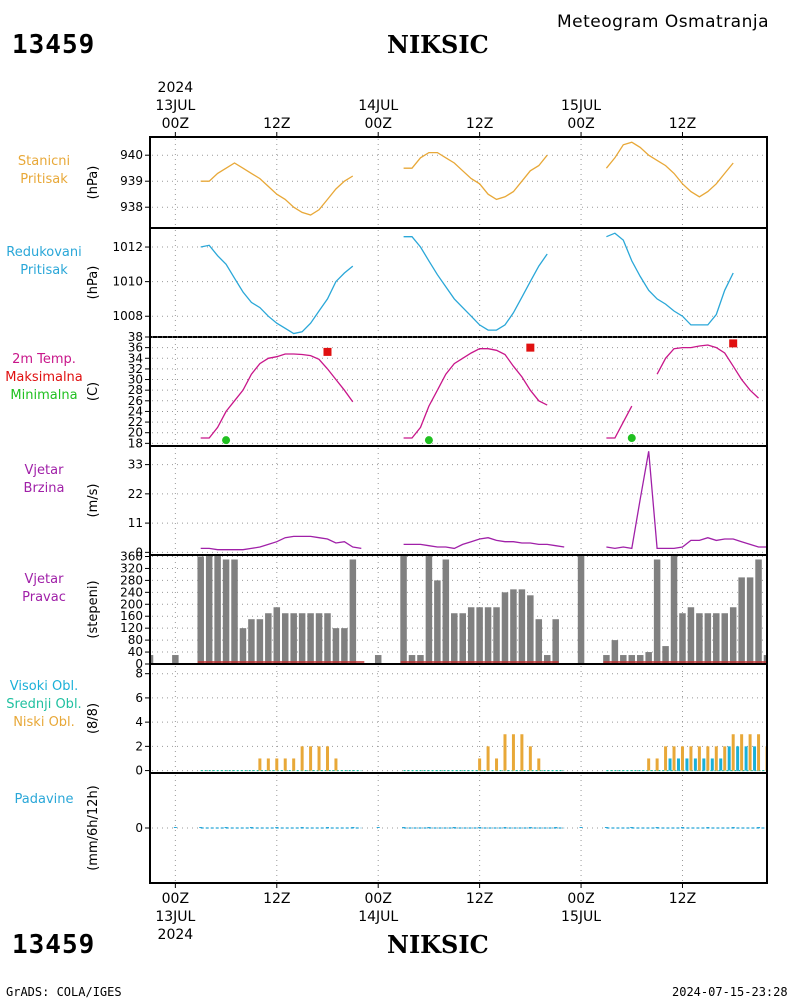 The height and width of the screenshot is (1000, 800). I want to click on y-tick-label: 22, so click(135, 494).